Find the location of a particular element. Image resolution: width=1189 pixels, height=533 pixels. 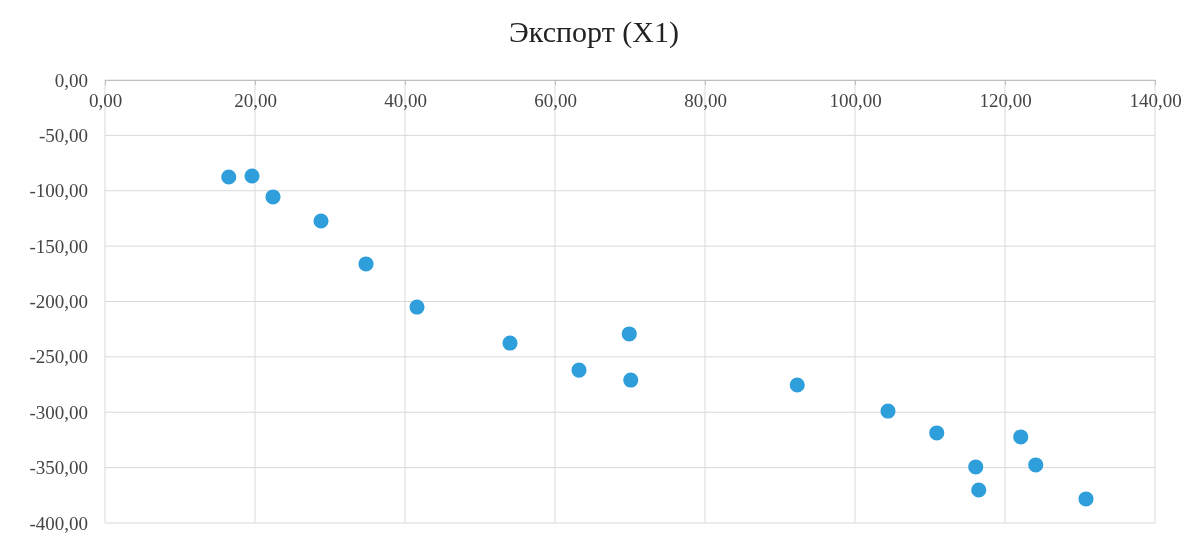

x-tick-label: 80,00 is located at coordinates (705, 100).